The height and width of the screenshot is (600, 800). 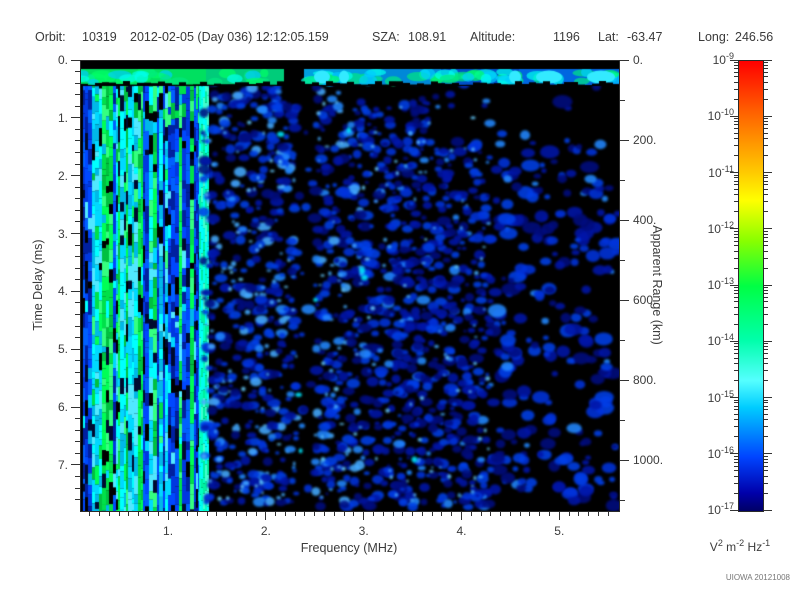 What do you see at coordinates (386, 37) in the screenshot?
I see `sza-label: SZA:` at bounding box center [386, 37].